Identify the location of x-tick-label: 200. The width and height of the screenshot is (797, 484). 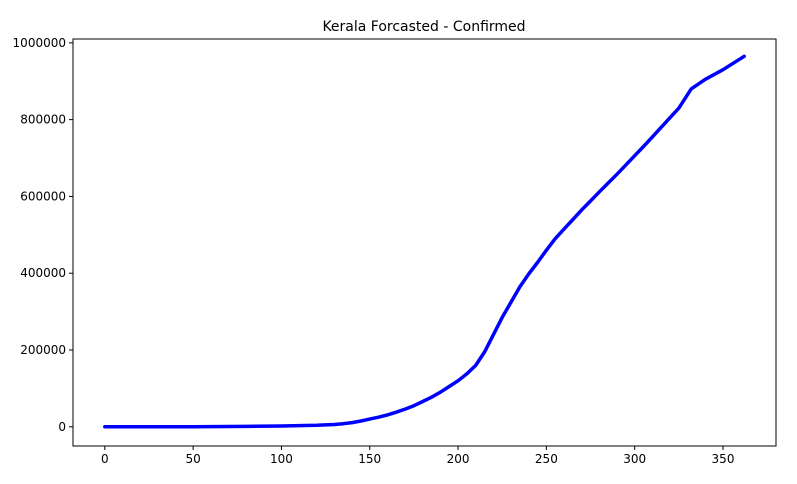
(458, 459).